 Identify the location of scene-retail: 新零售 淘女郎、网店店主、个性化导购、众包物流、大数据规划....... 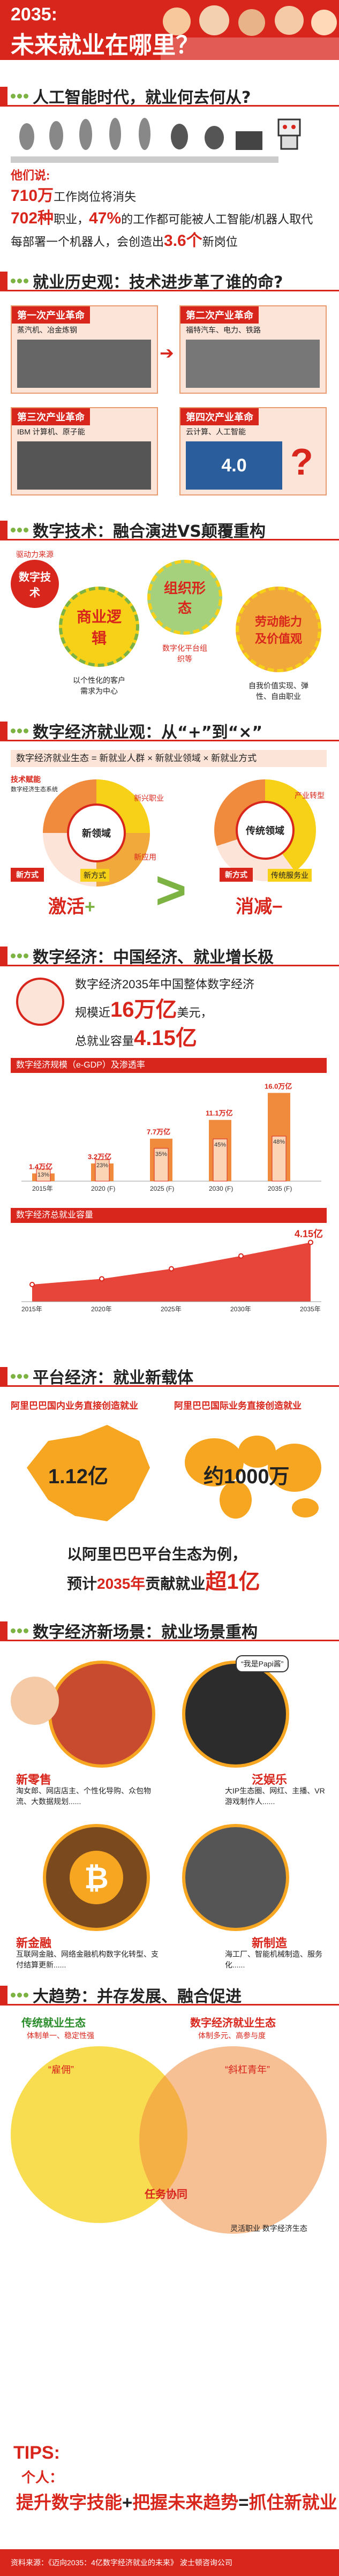
(86, 1730).